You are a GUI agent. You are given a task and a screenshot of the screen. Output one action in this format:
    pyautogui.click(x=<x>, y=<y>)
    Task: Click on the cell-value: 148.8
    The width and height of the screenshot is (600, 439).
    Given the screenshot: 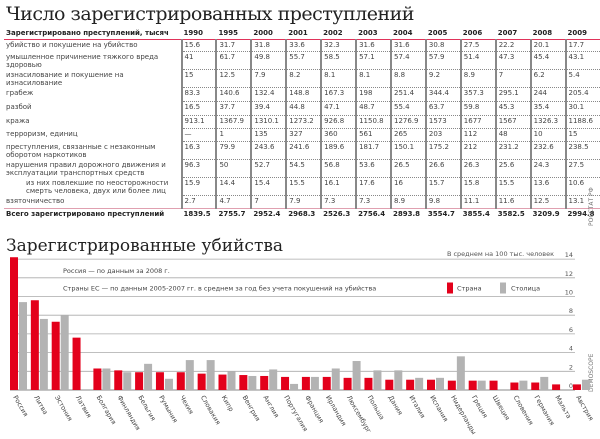 What is the action you would take?
    pyautogui.click(x=303, y=94)
    